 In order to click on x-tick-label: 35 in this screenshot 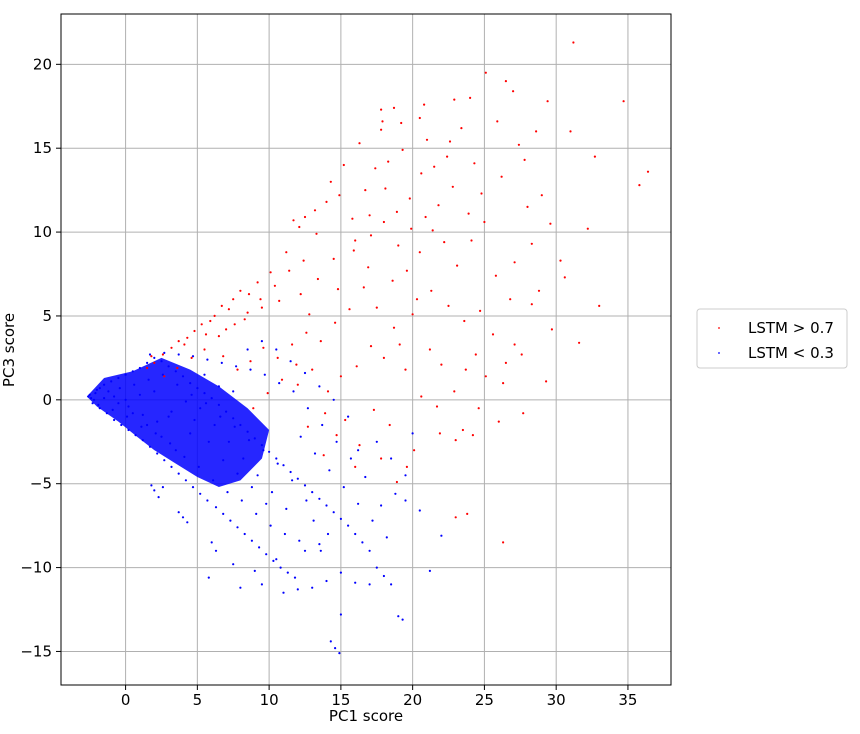, I will do `click(627, 700)`.